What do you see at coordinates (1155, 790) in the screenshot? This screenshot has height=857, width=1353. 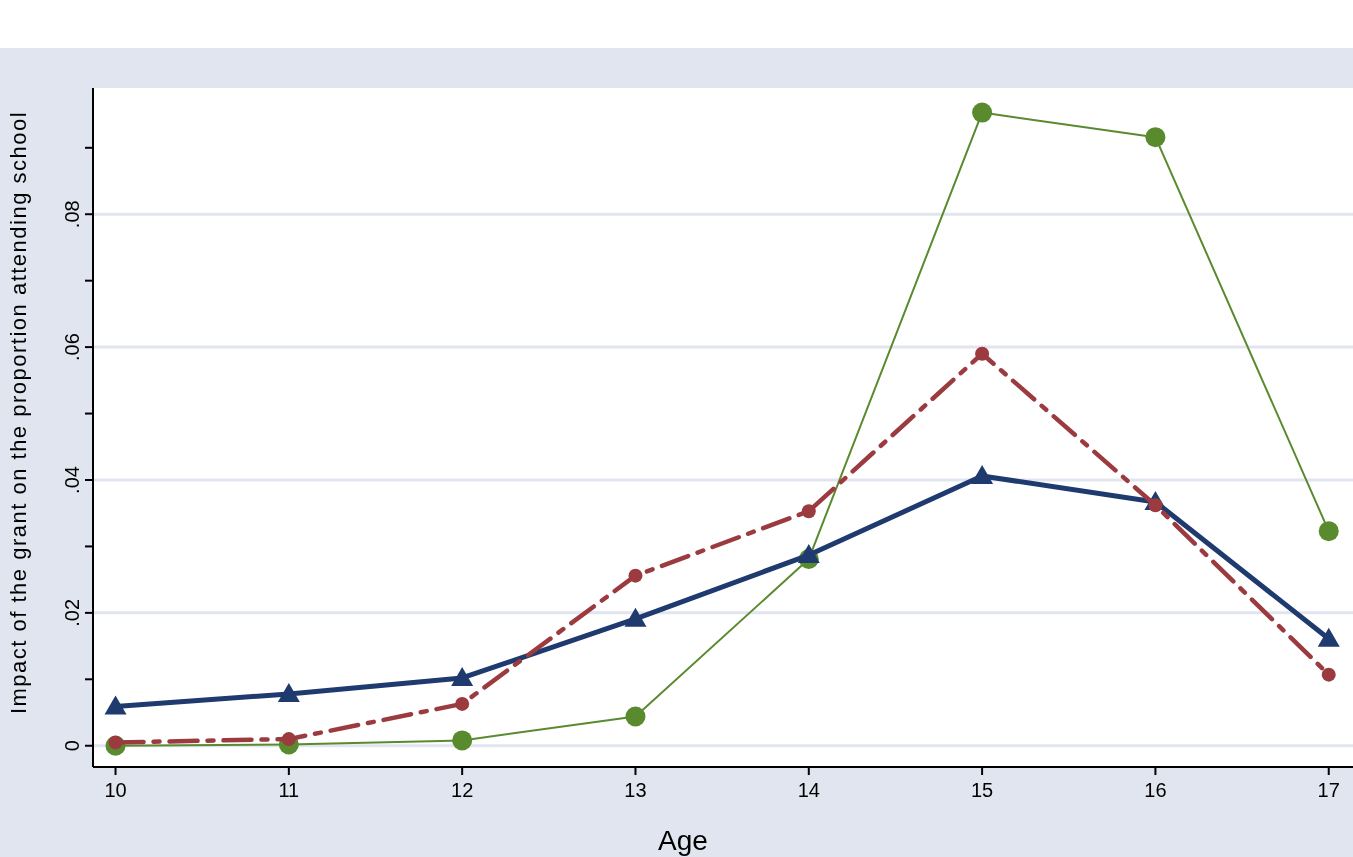 I see `x-tick-label: 16` at bounding box center [1155, 790].